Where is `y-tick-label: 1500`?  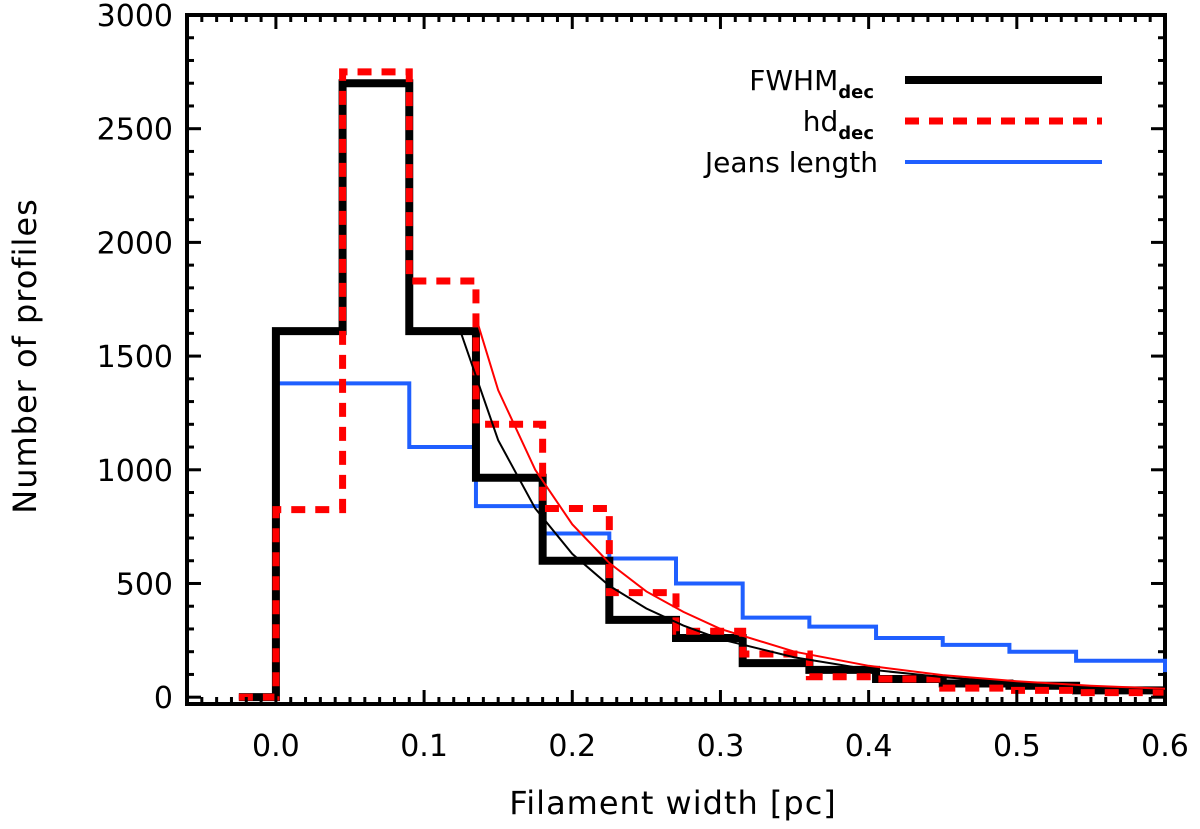 y-tick-label: 1500 is located at coordinates (135, 357).